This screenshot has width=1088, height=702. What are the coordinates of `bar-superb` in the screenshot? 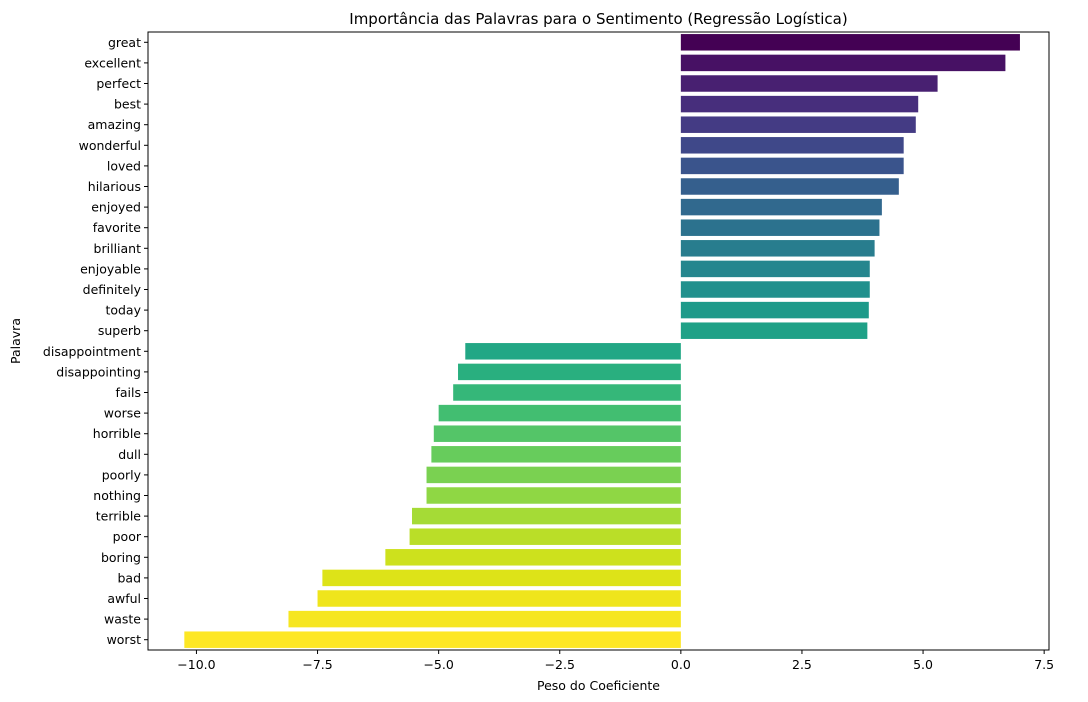 It's located at (774, 330).